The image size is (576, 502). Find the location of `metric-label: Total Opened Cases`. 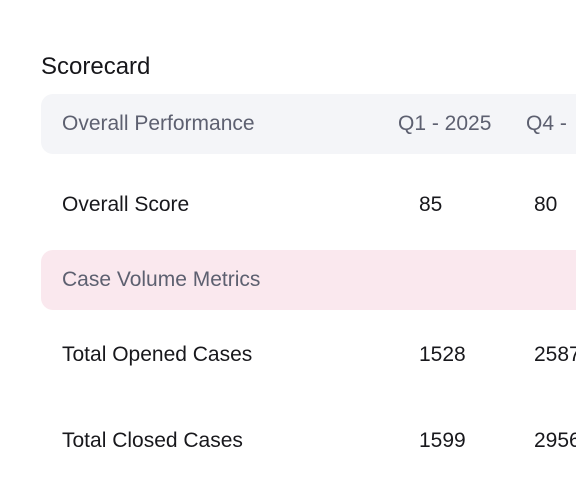

metric-label: Total Opened Cases is located at coordinates (157, 354).